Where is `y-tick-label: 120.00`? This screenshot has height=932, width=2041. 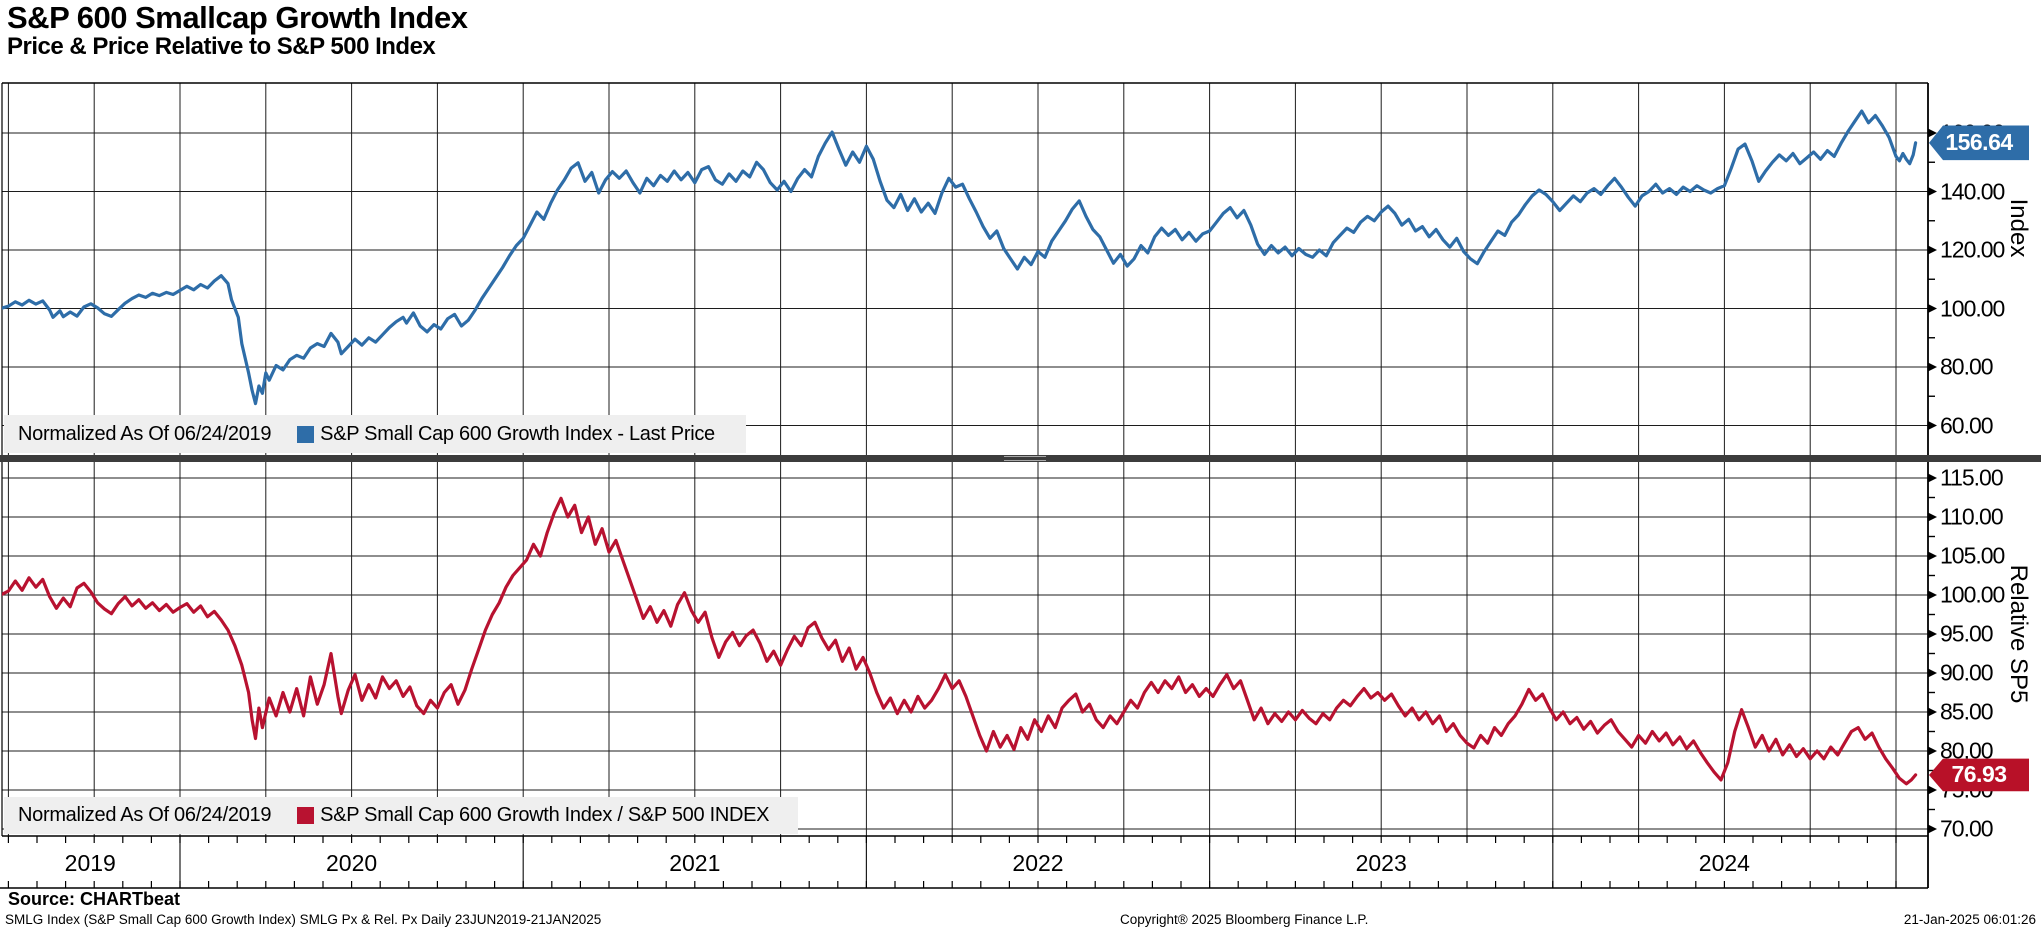 y-tick-label: 120.00 is located at coordinates (1972, 249).